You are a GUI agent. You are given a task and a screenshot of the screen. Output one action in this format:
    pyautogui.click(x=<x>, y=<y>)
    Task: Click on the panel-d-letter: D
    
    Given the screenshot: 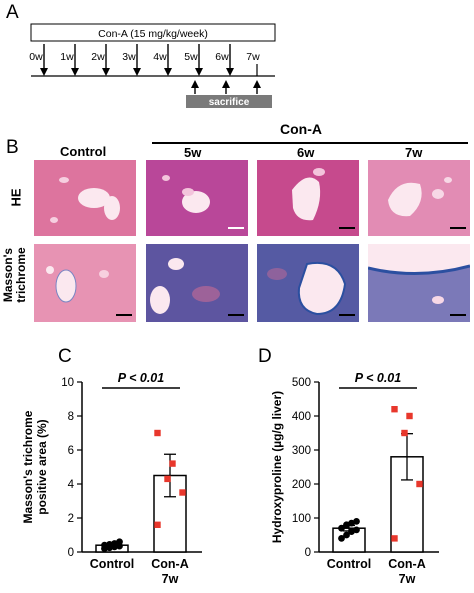 What is the action you would take?
    pyautogui.click(x=265, y=356)
    